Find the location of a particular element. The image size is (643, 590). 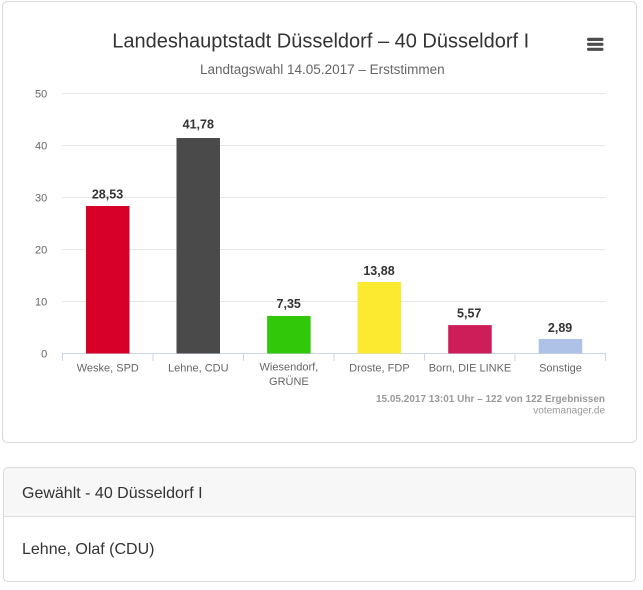

svg-text: 13,88 is located at coordinates (378, 271).